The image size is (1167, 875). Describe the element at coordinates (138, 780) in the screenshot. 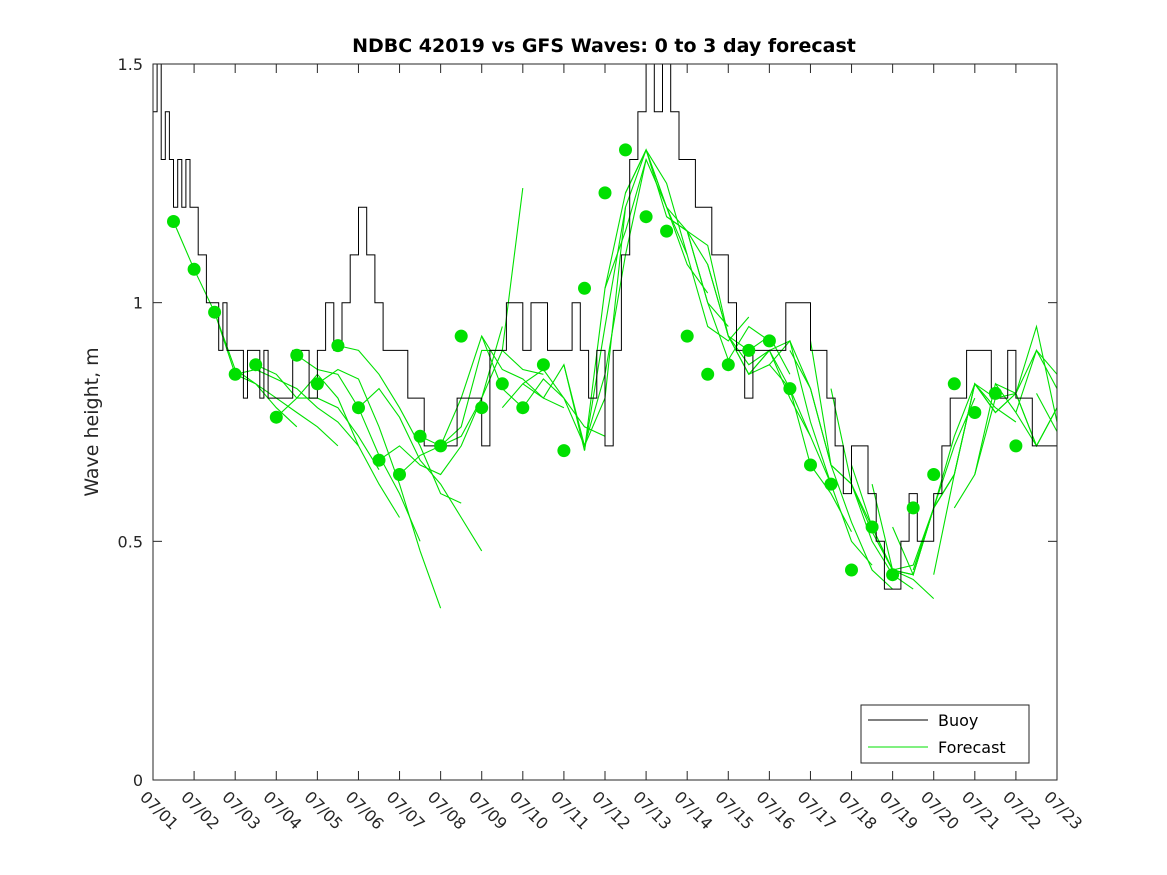

I see `y-tick-label-0: 0` at that location.